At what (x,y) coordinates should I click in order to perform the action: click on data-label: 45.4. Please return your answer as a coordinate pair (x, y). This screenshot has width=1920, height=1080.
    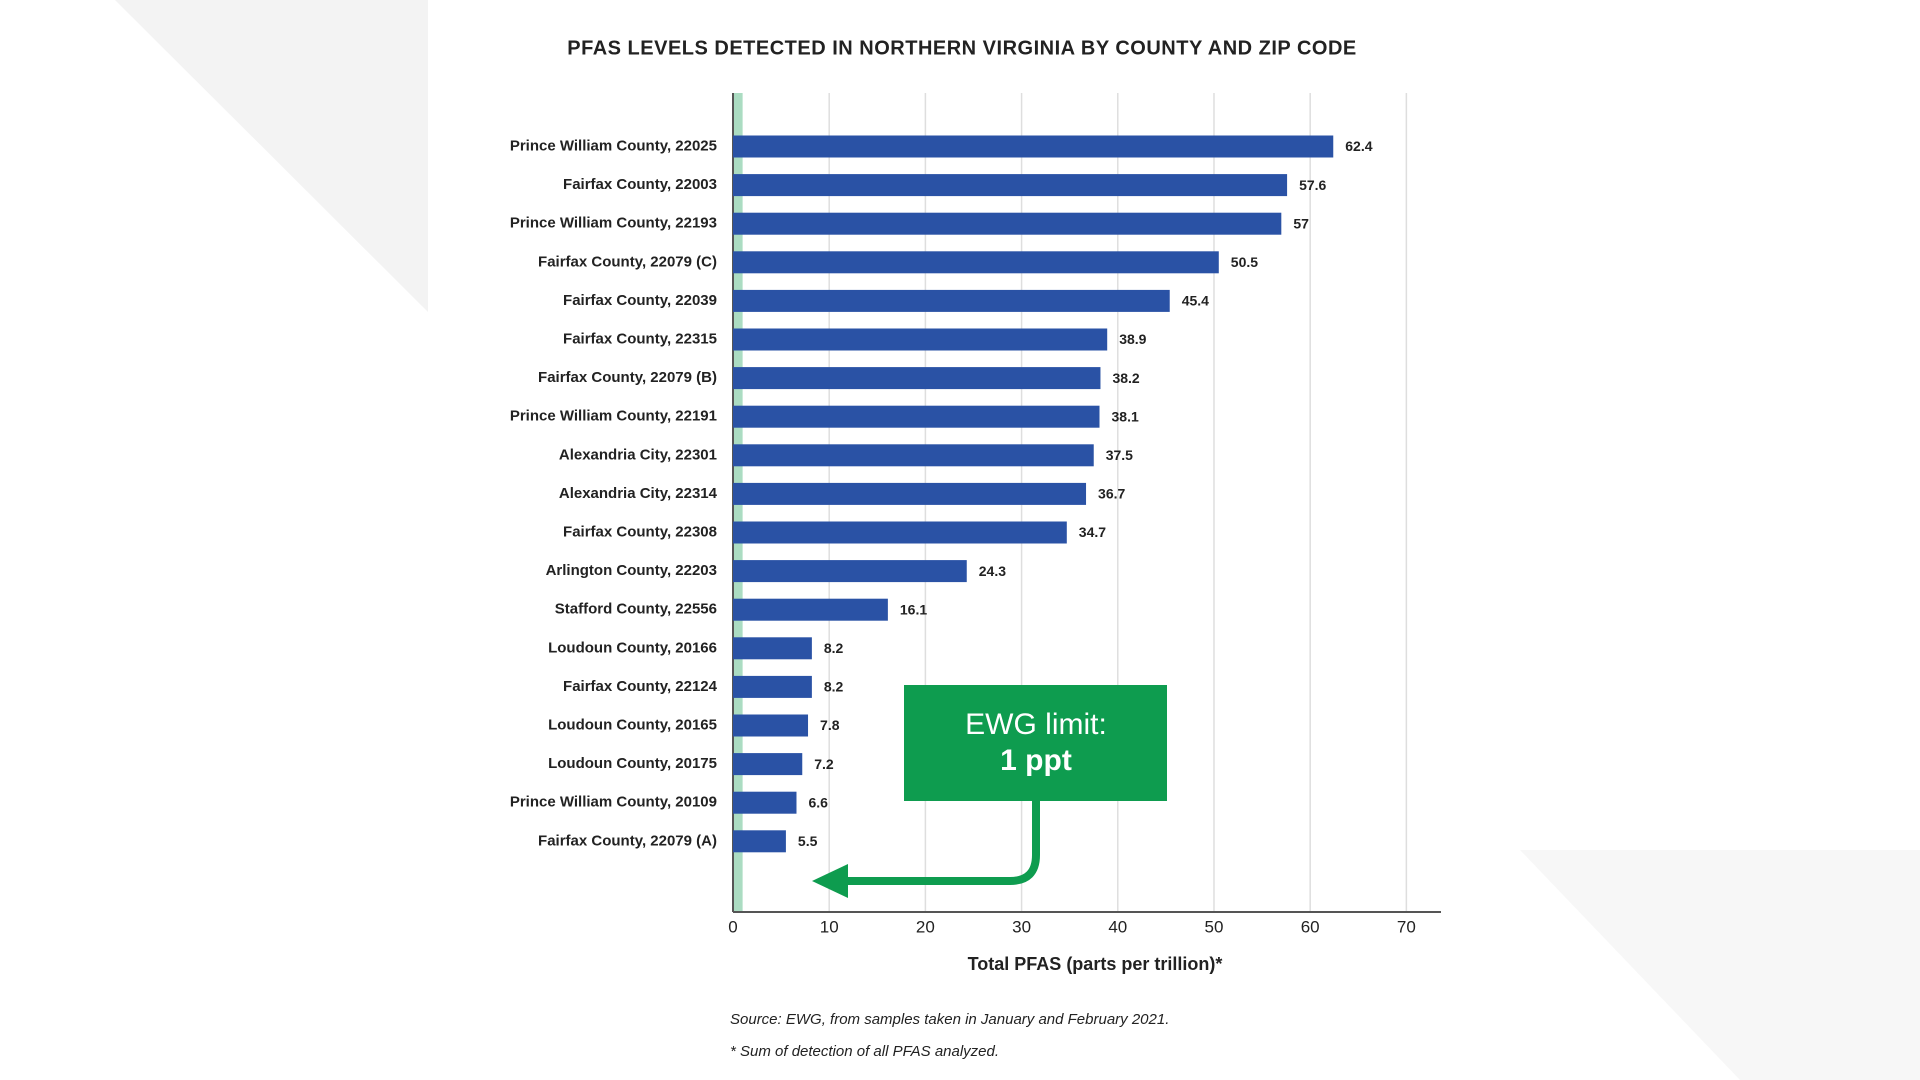
    Looking at the image, I should click on (1195, 301).